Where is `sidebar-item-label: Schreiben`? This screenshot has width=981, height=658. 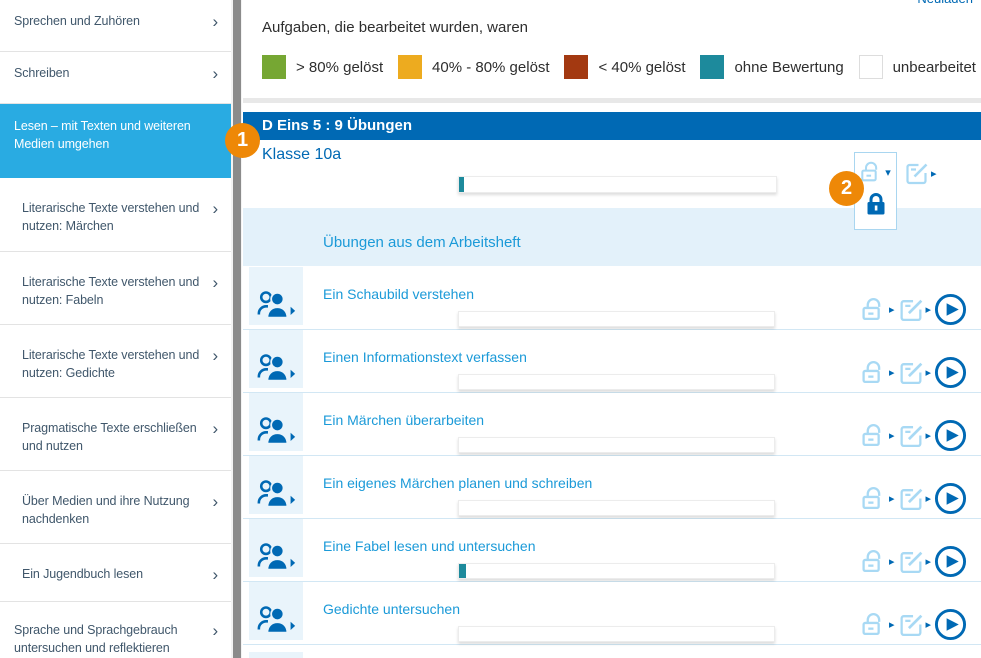 sidebar-item-label: Schreiben is located at coordinates (42, 73).